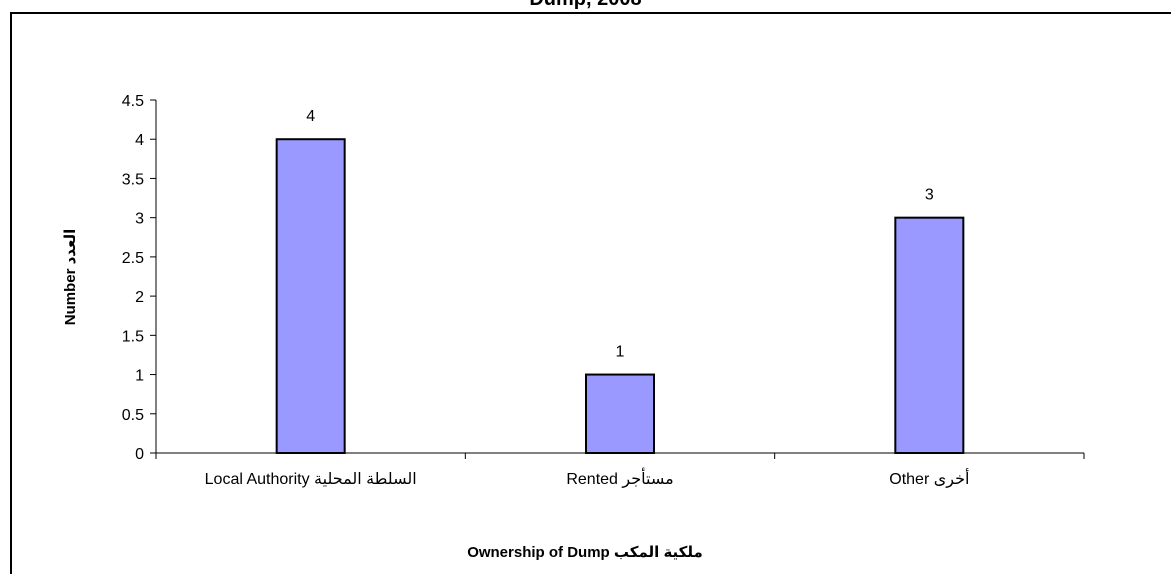 This screenshot has width=1171, height=574. I want to click on y-tick-label: 2, so click(139, 297).